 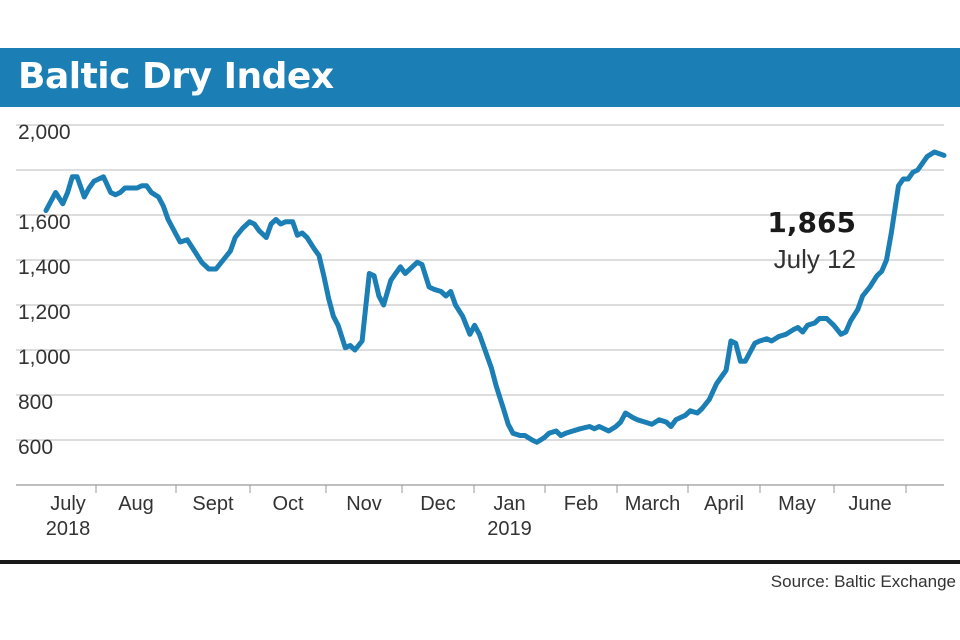 What do you see at coordinates (480, 562) in the screenshot?
I see `bottom-rule` at bounding box center [480, 562].